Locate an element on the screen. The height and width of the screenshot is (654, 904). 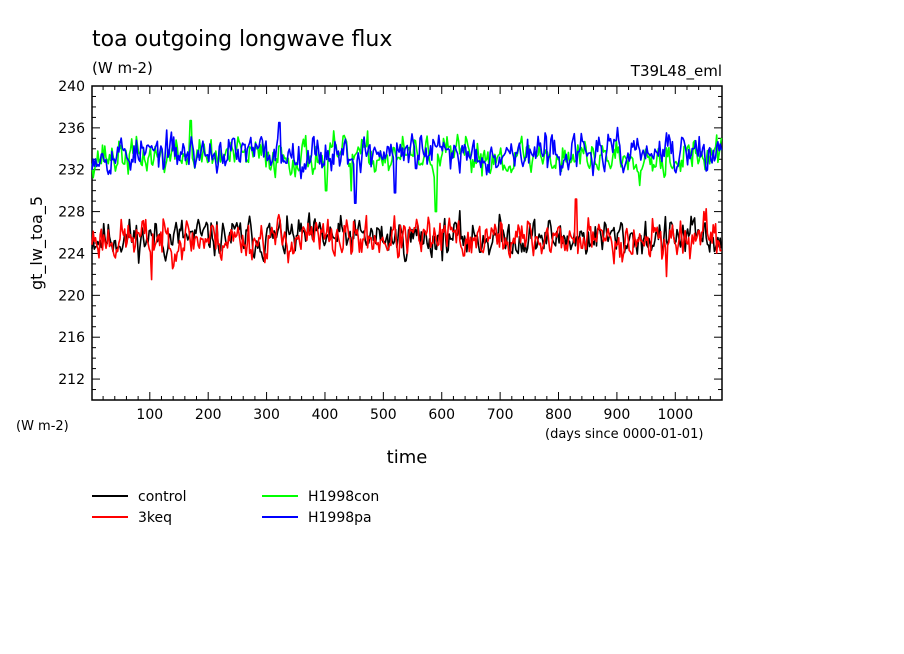
legend: control 3keq H1998con H1998pa is located at coordinates (235, 507).